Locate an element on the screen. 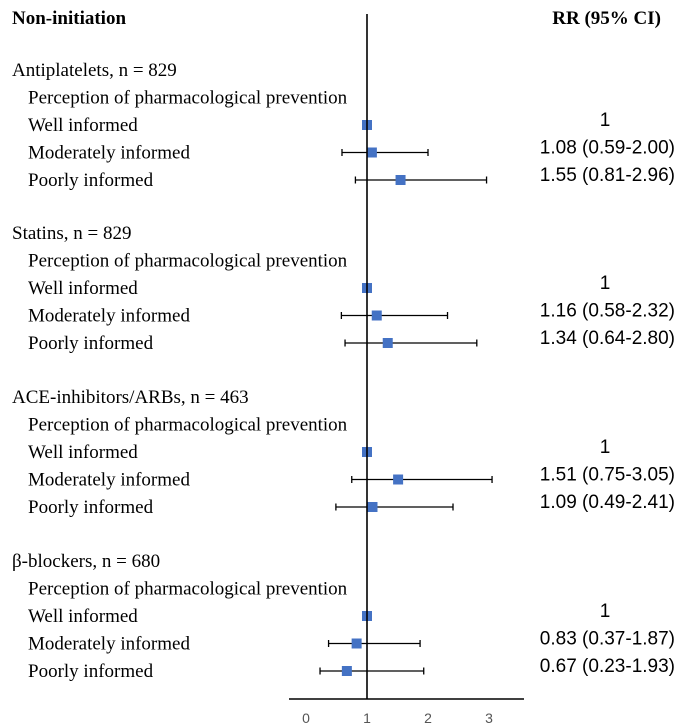 The width and height of the screenshot is (678, 726). x-tick-label: 3 is located at coordinates (489, 718).